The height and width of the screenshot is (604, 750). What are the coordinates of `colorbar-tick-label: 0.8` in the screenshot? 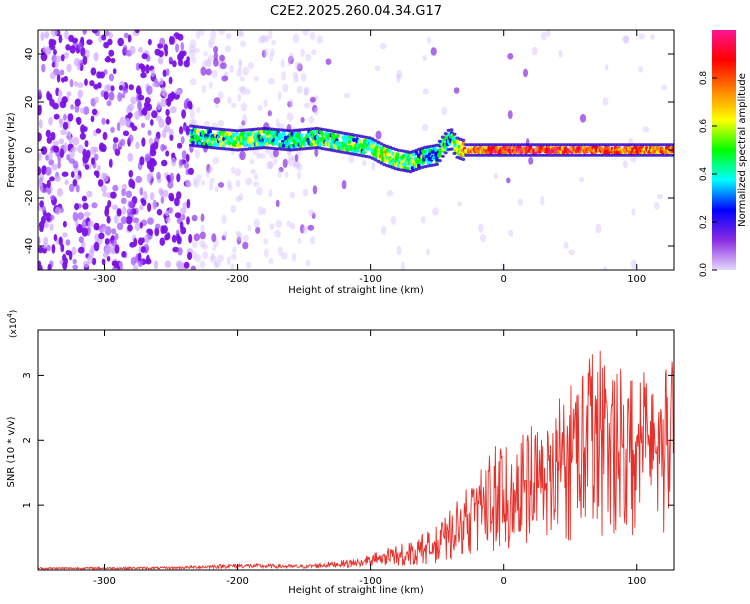 It's located at (704, 78).